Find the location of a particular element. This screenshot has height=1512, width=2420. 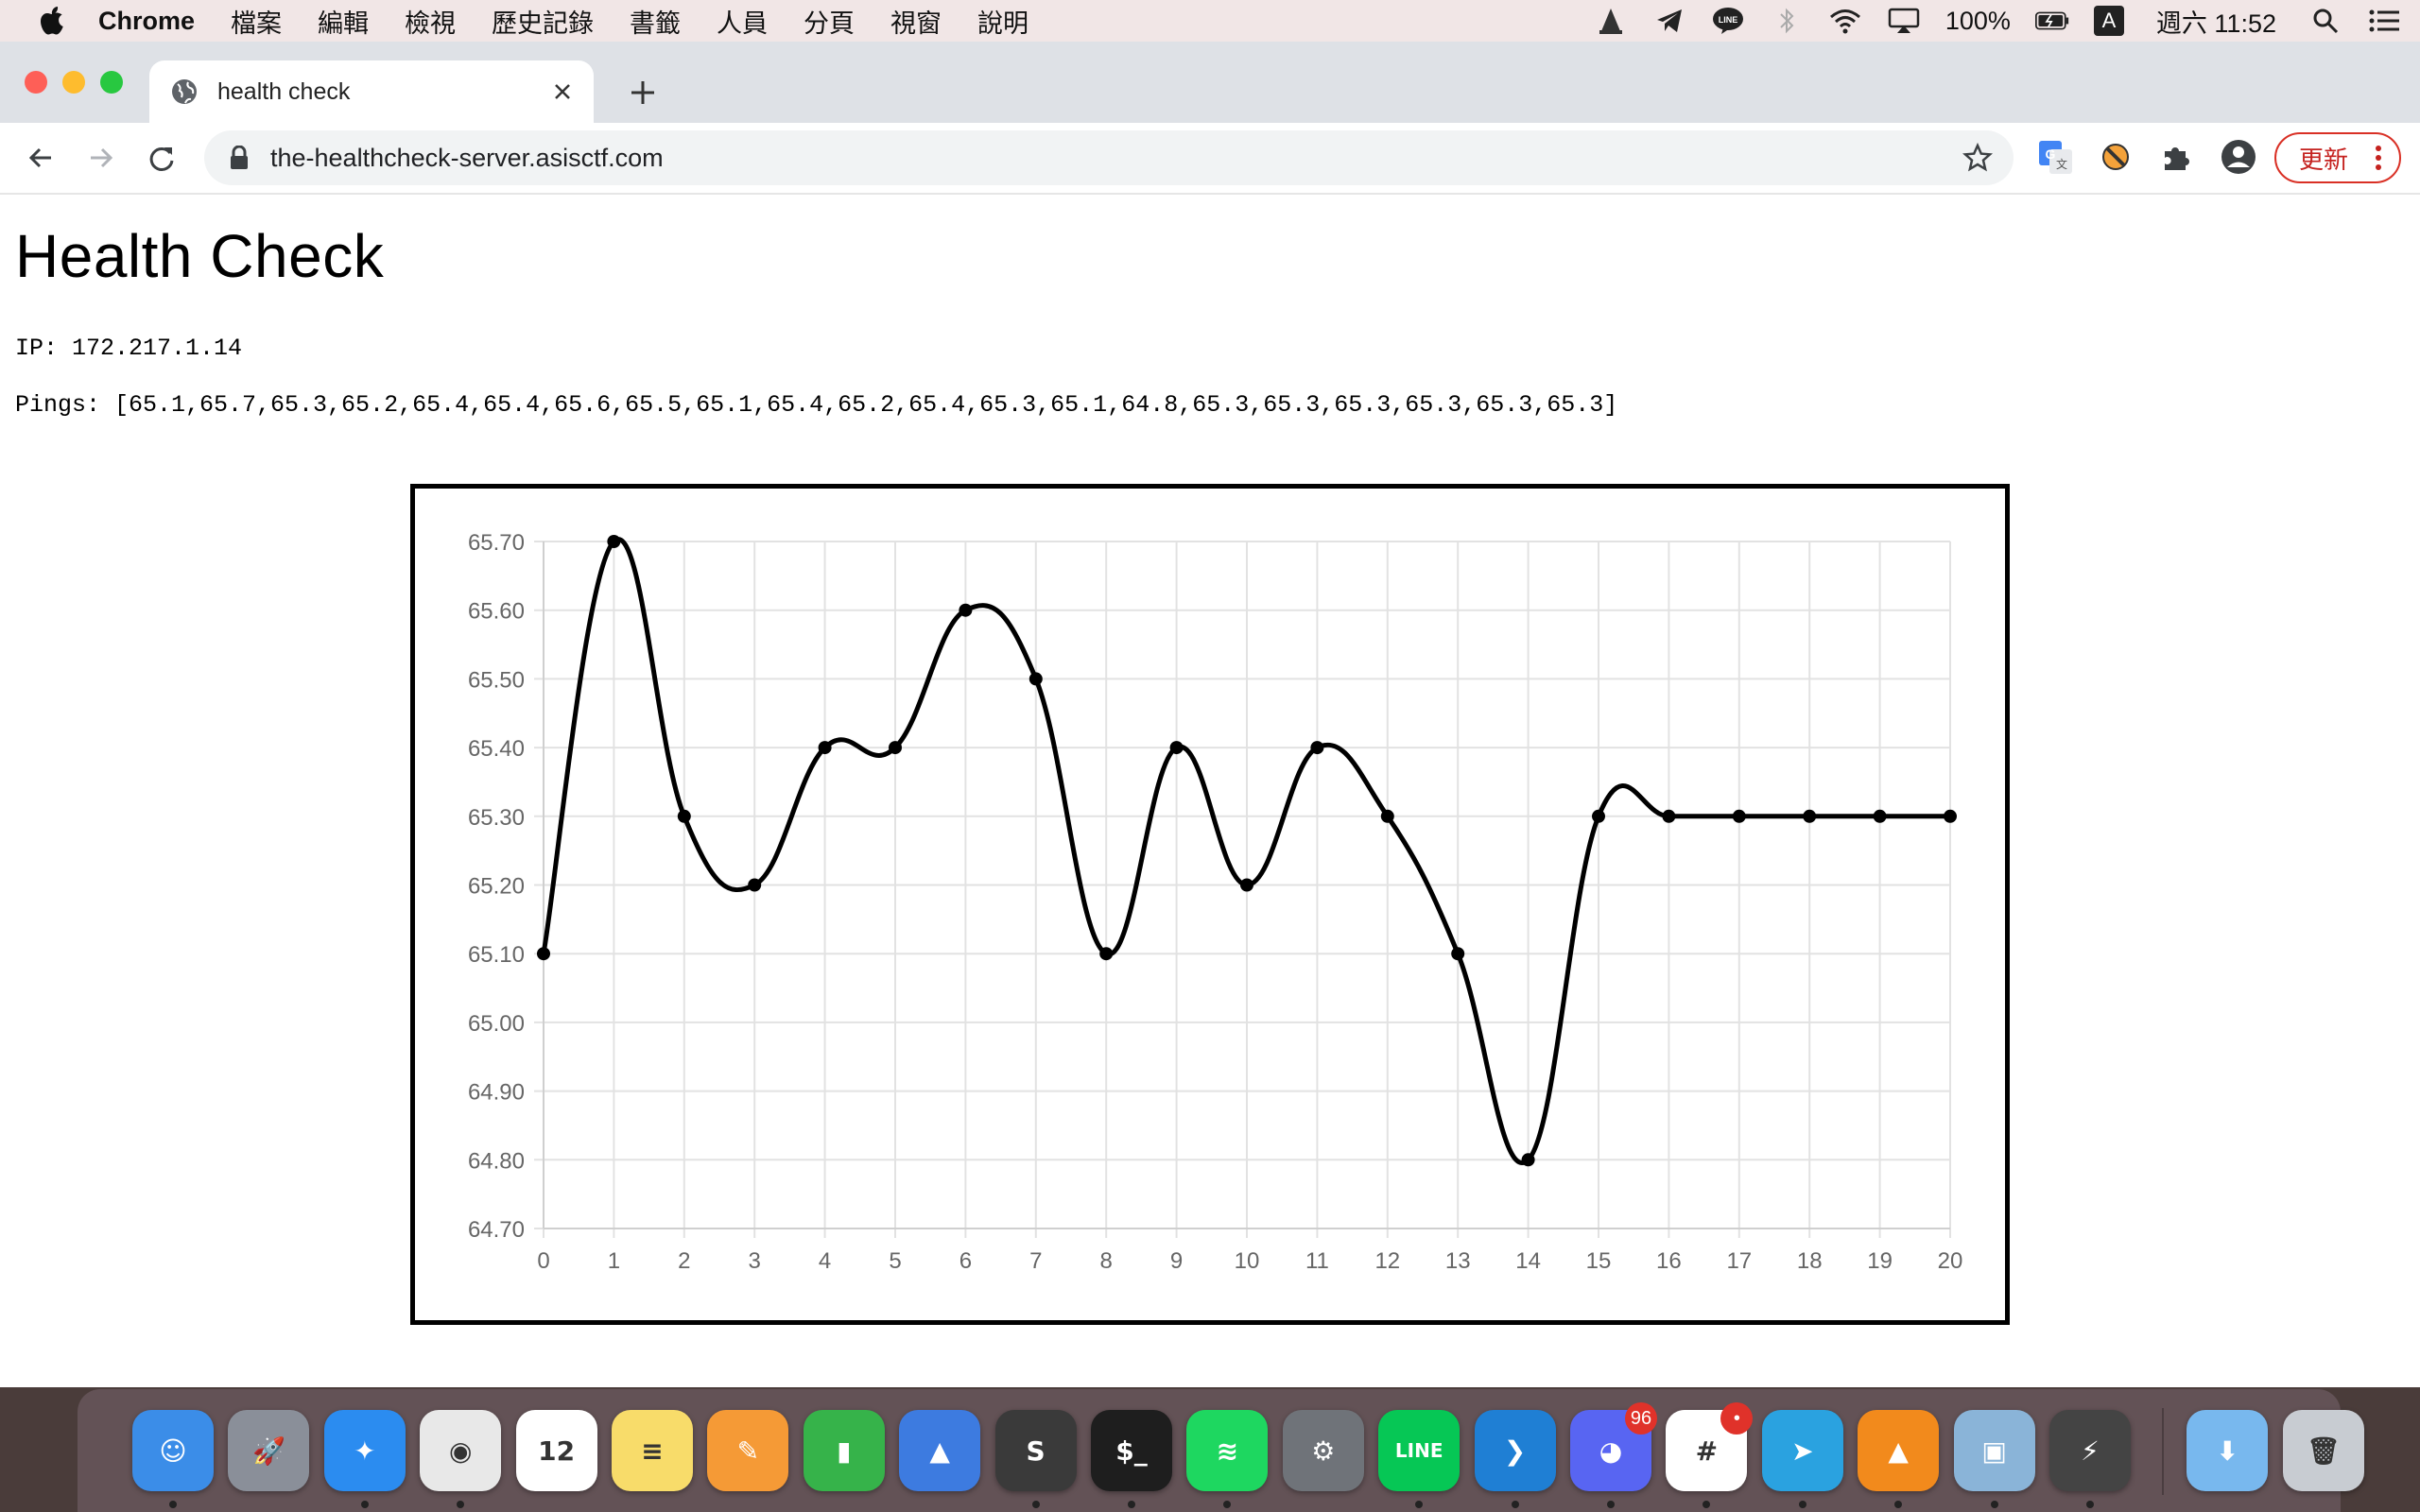

update-chrome-button: 更新 is located at coordinates (2338, 157).